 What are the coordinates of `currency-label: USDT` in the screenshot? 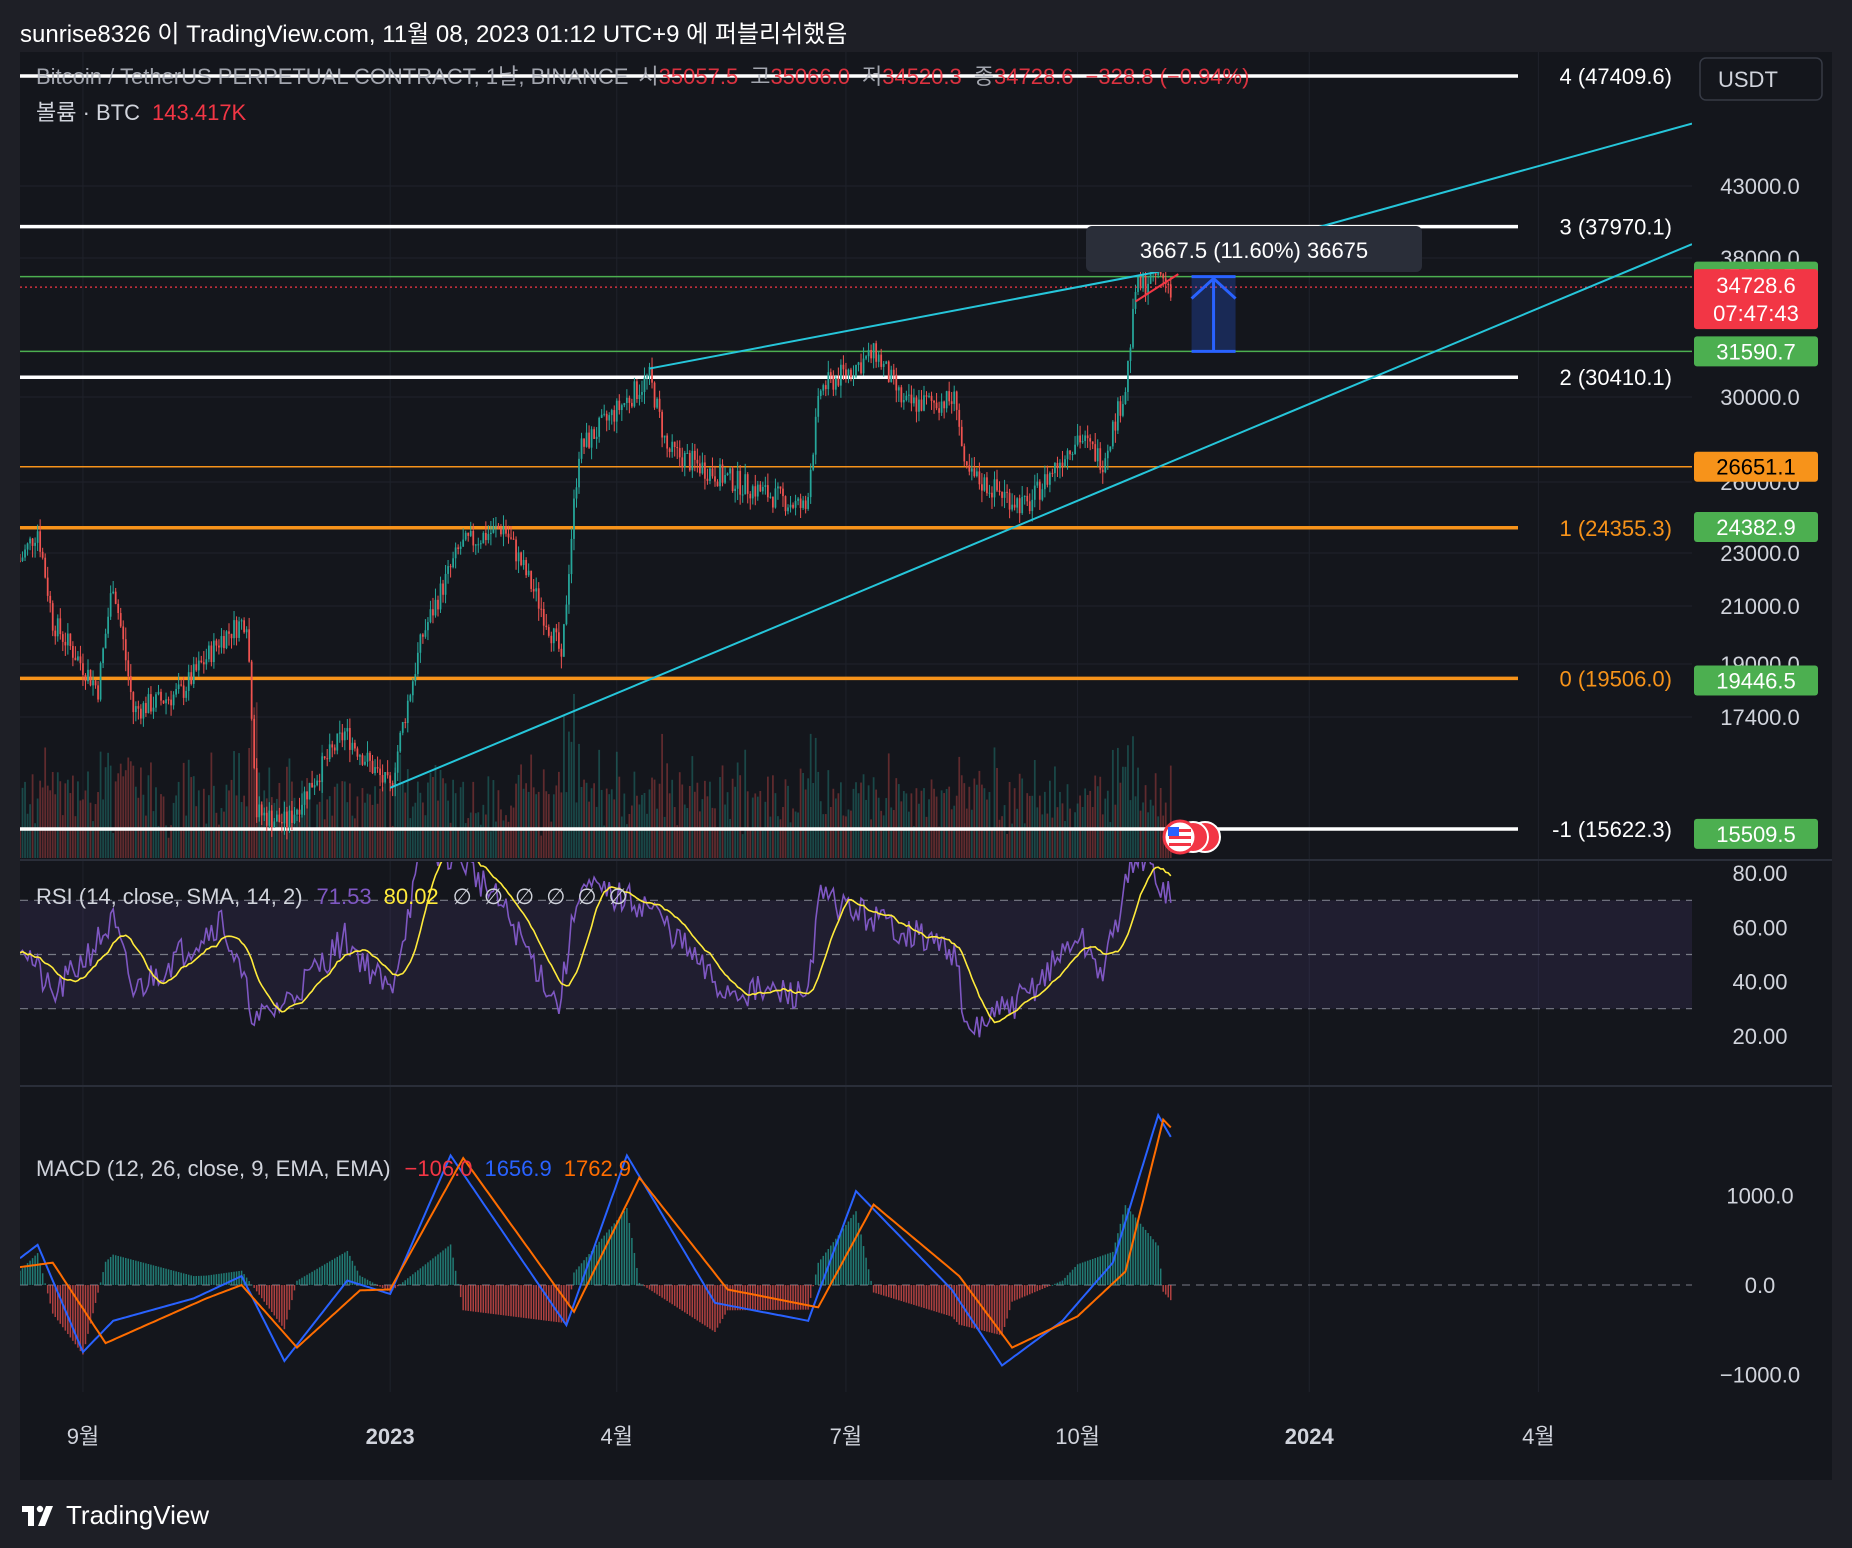 It's located at (1748, 79).